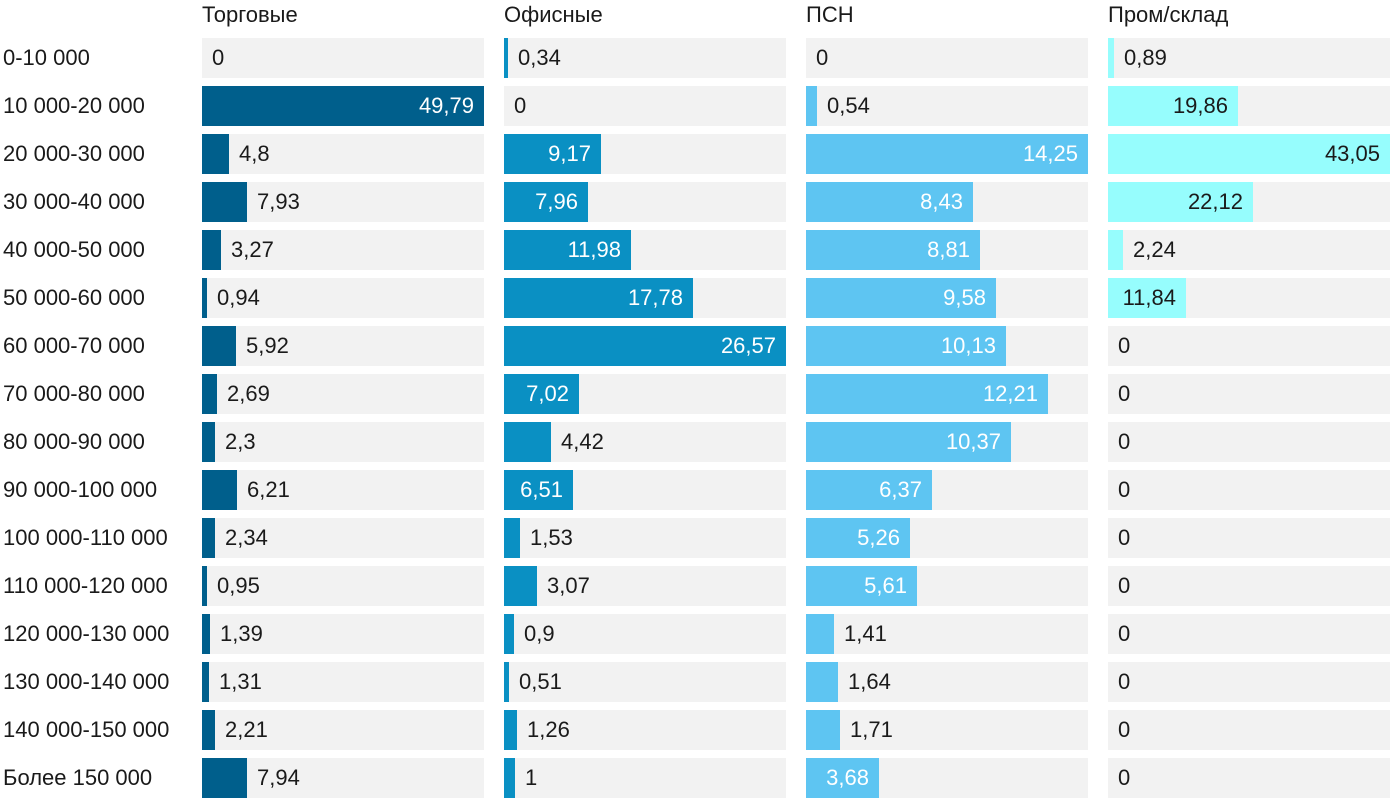  I want to click on bar-track: 1,31, so click(343, 682).